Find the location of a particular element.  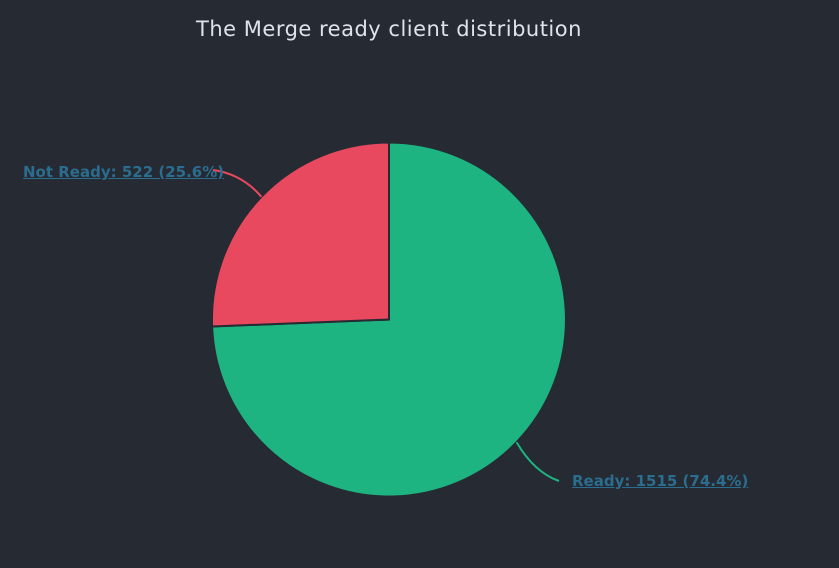

pie-label-connector-not-ready is located at coordinates (237, 183).